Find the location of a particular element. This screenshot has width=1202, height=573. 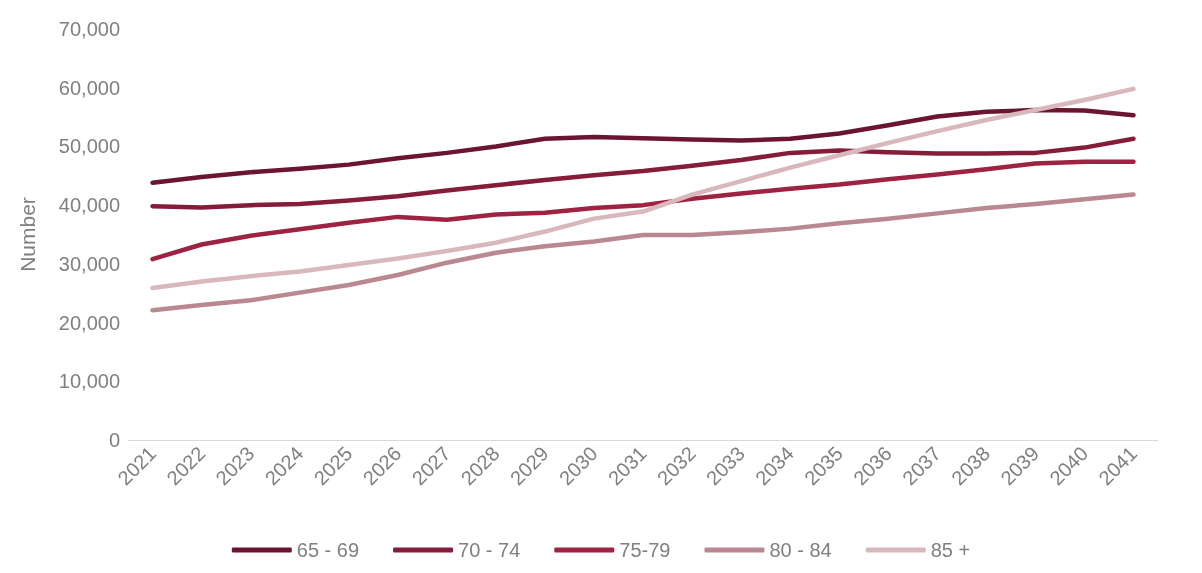

legend-label: 65 - 69 is located at coordinates (328, 550).